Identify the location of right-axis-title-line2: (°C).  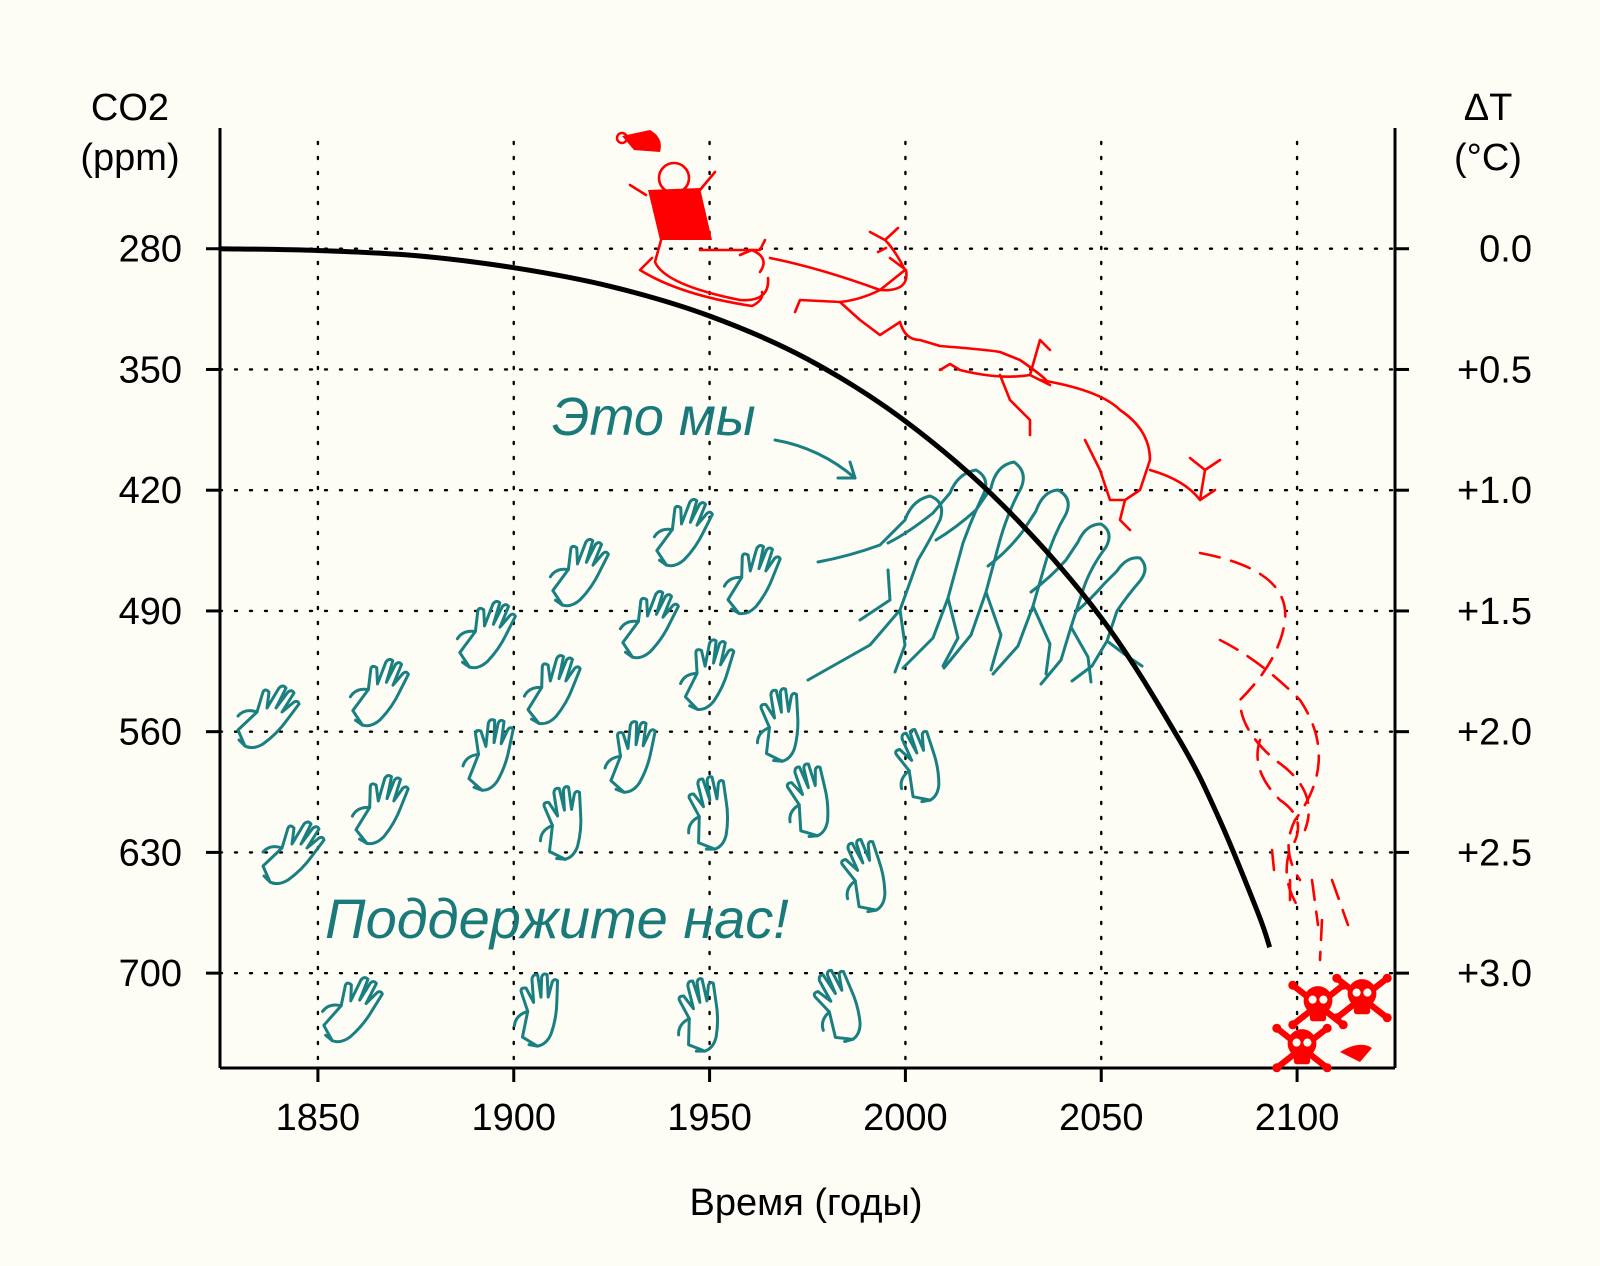
(1488, 158).